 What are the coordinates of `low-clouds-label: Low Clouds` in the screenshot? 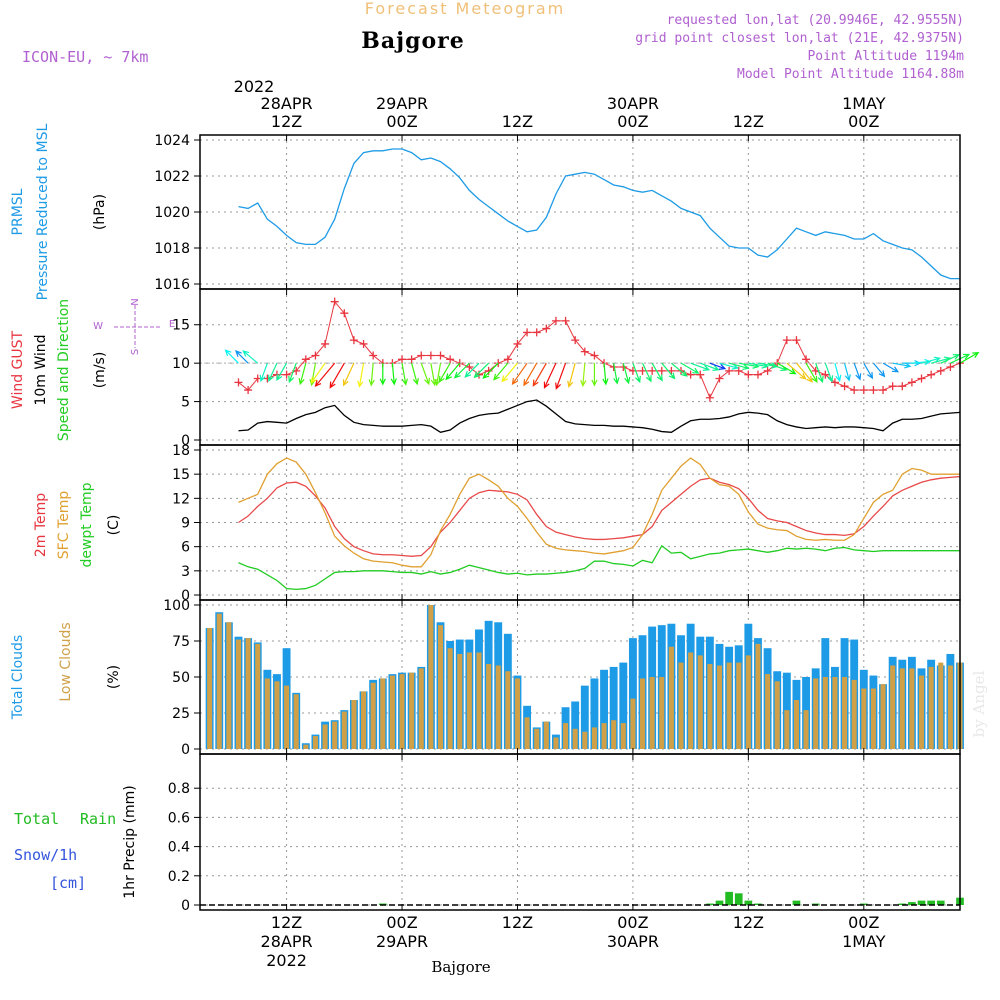 It's located at (66, 661).